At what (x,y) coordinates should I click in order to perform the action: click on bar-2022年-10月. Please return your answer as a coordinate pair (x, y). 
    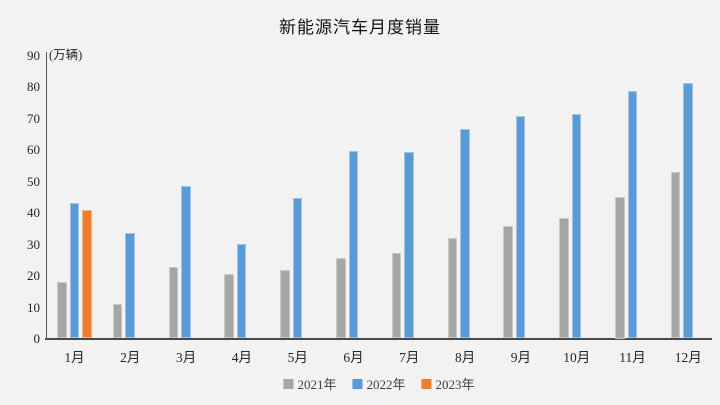
    Looking at the image, I should click on (576, 226).